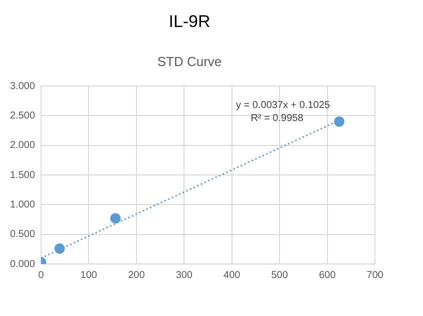 This screenshot has width=423, height=316. What do you see at coordinates (23, 175) in the screenshot?
I see `y-tick-label: 1.500` at bounding box center [23, 175].